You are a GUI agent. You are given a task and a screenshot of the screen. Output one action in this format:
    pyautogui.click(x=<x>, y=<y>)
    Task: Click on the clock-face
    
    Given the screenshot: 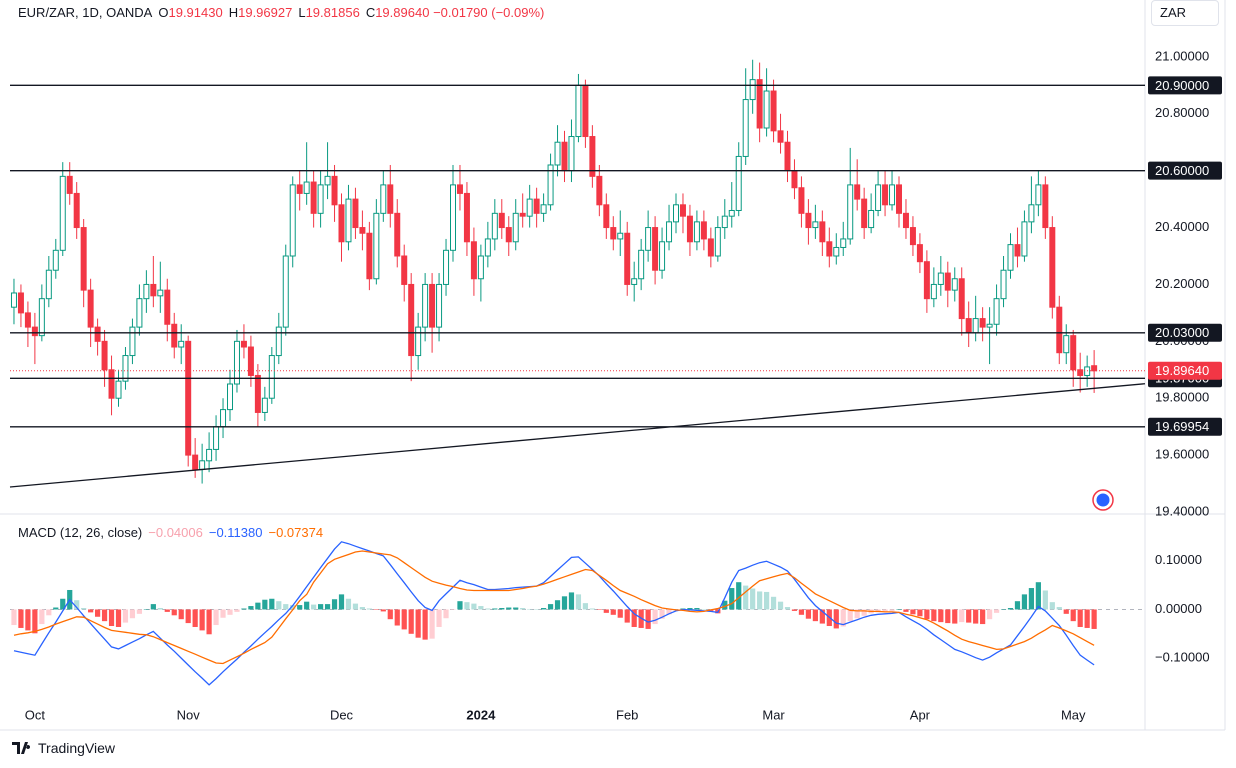 What is the action you would take?
    pyautogui.click(x=1103, y=500)
    